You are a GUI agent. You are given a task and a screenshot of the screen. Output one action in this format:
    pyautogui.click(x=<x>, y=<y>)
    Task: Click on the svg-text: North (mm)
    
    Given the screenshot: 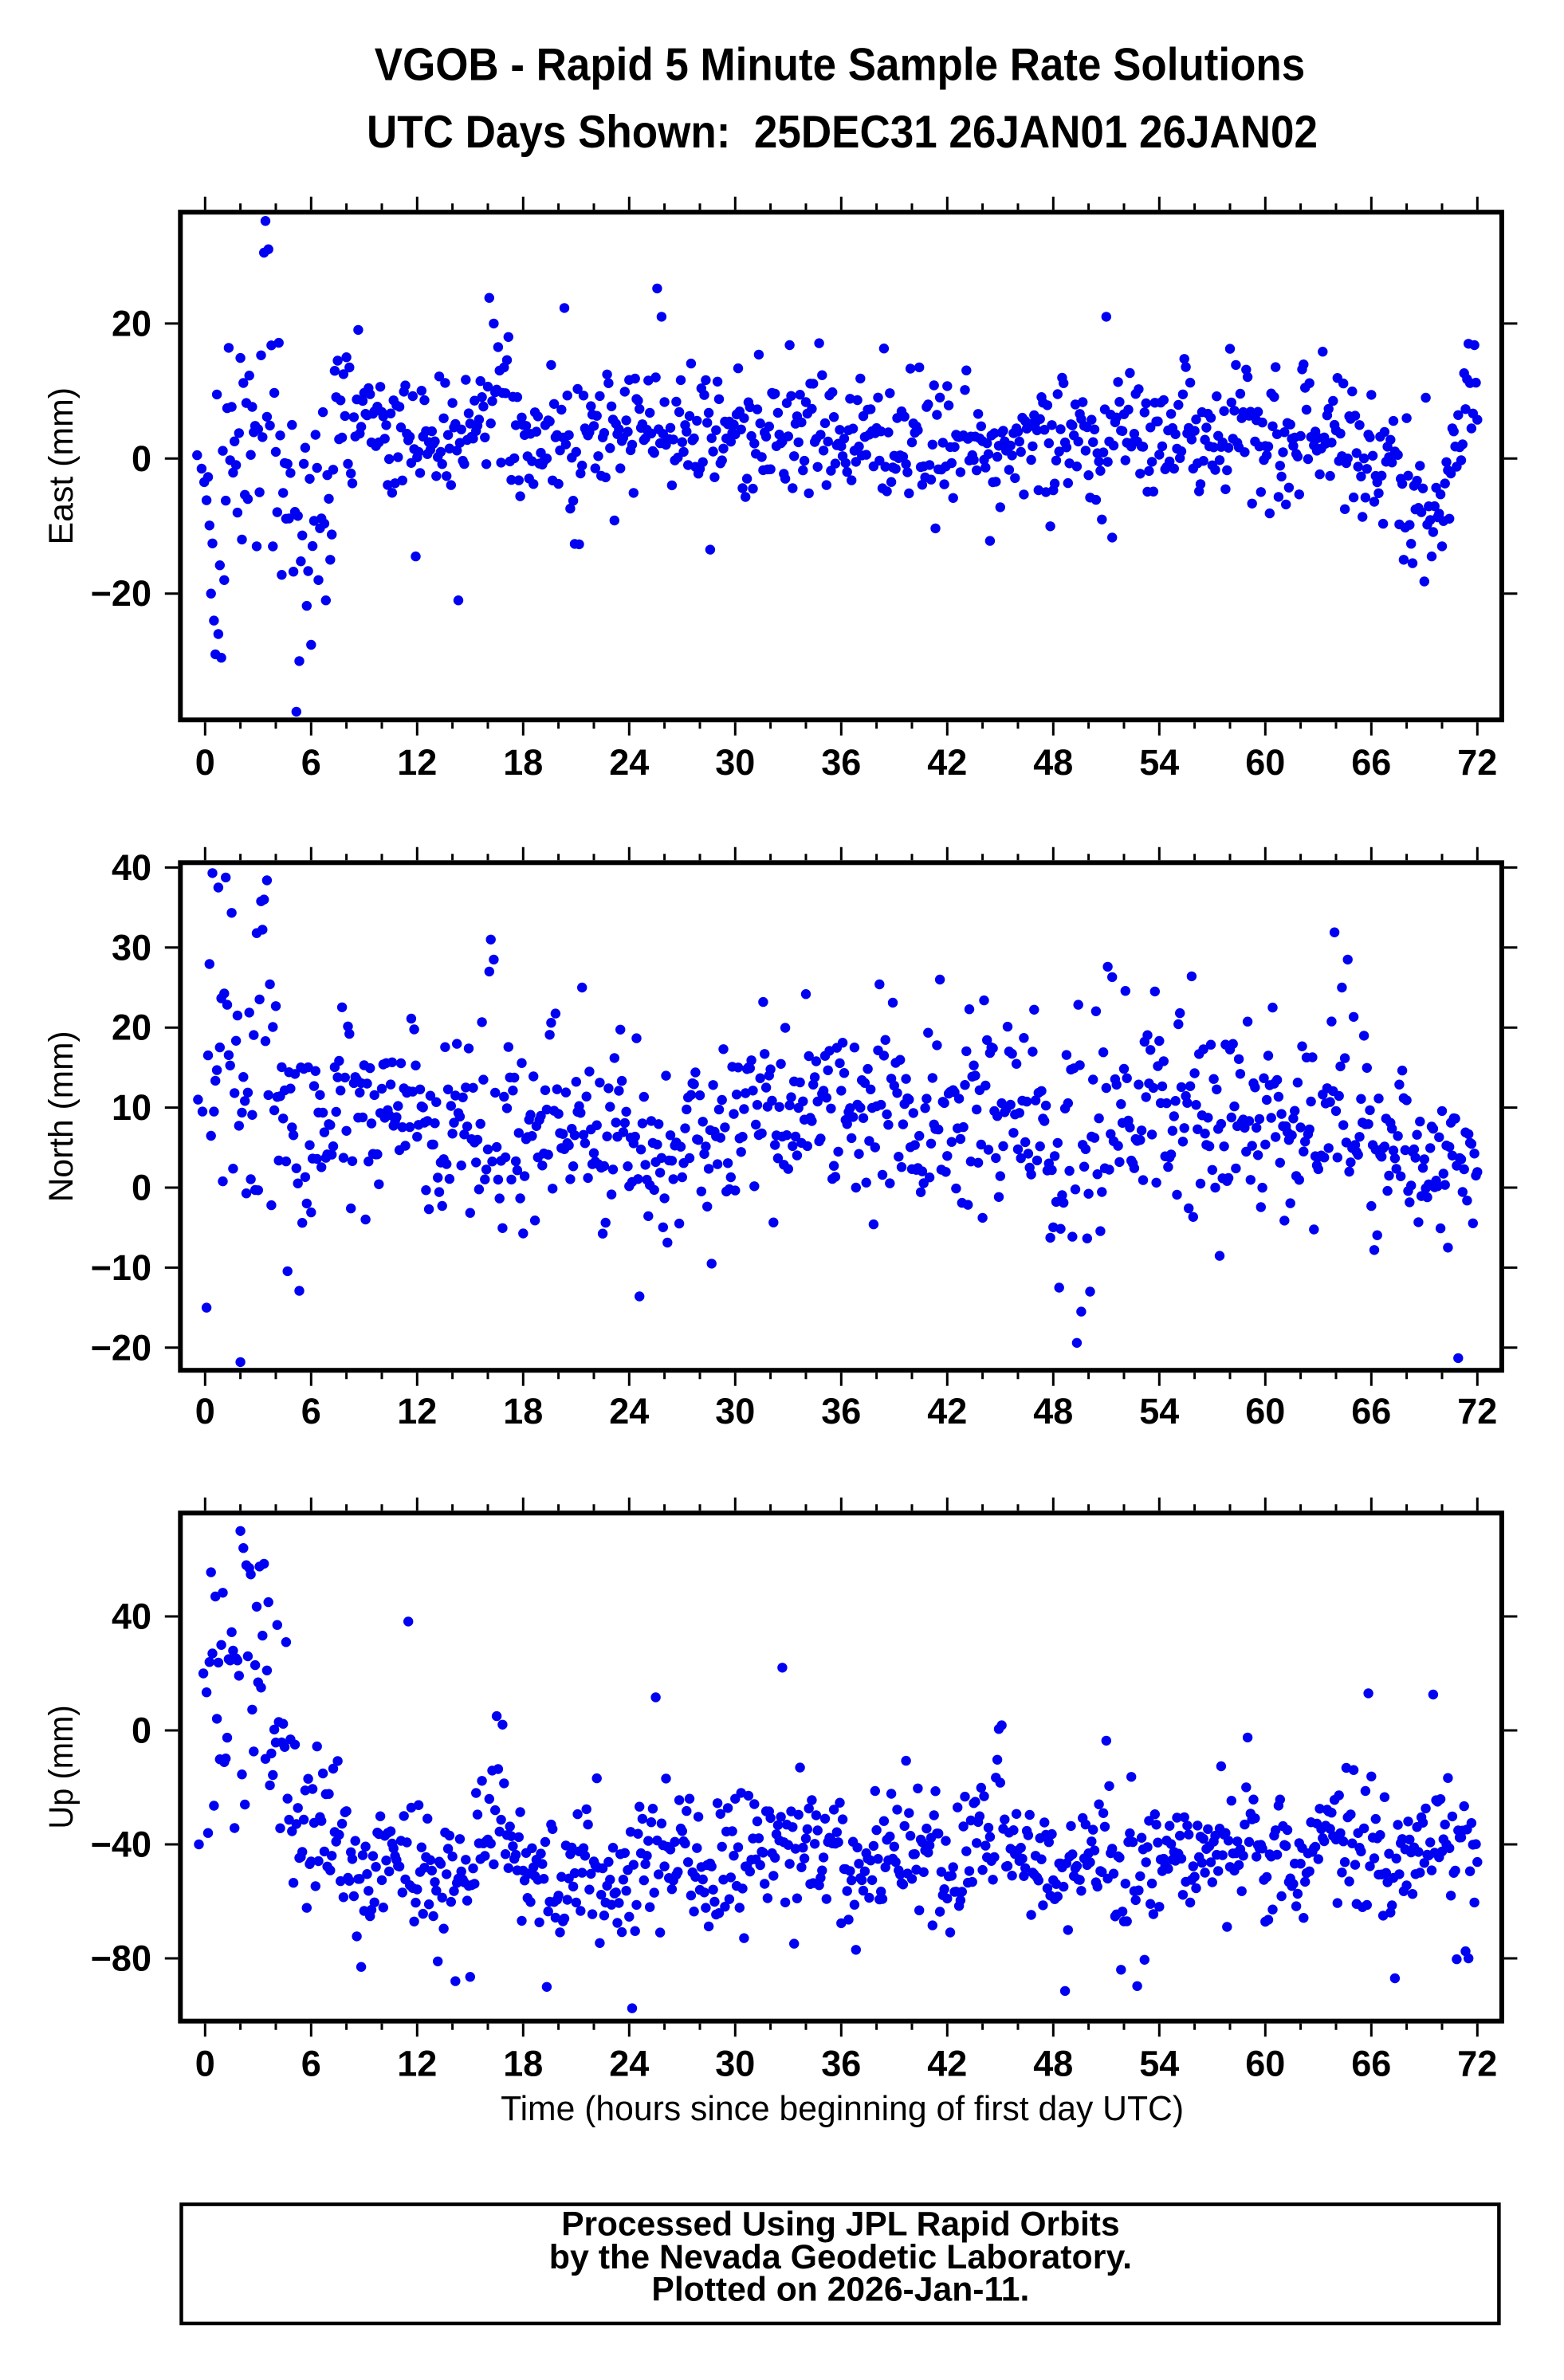 What is the action you would take?
    pyautogui.click(x=61, y=1116)
    